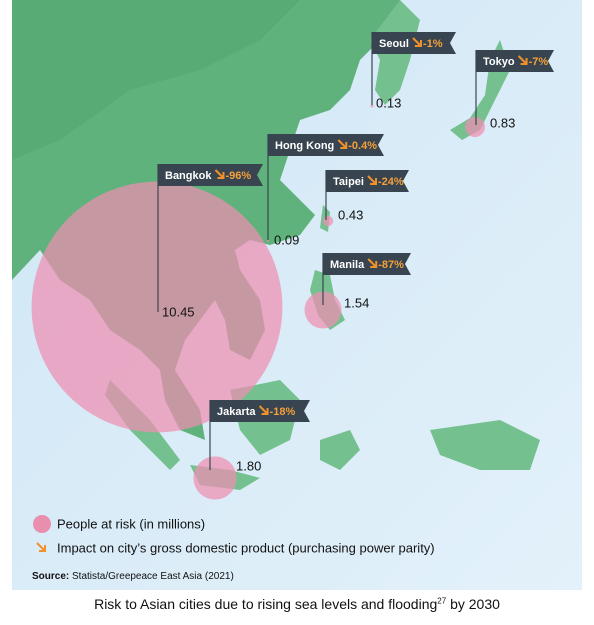 The image size is (594, 625). Describe the element at coordinates (433, 44) in the screenshot. I see `gdp-impact: -1%` at that location.